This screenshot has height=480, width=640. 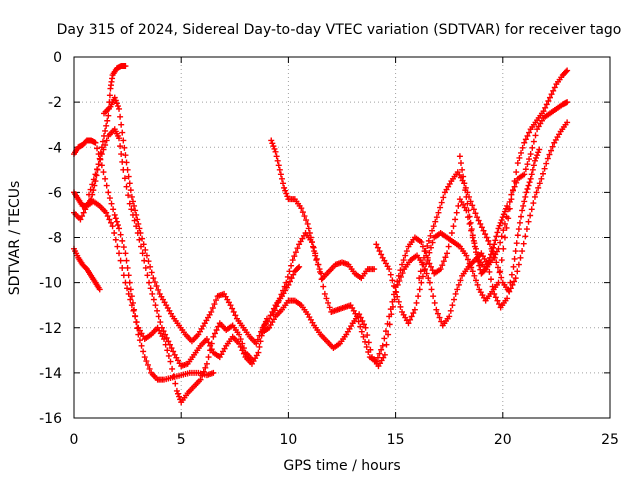 I want to click on x-tick-label: 20, so click(x=503, y=440).